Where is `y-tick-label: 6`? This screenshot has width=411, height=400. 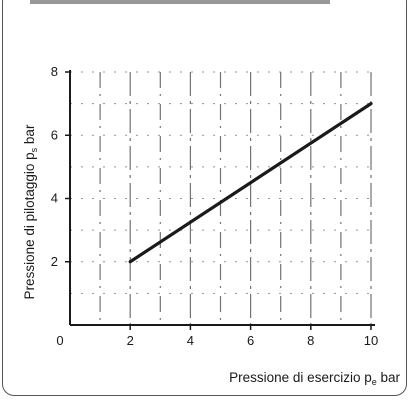
y-tick-label: 6 is located at coordinates (54, 134).